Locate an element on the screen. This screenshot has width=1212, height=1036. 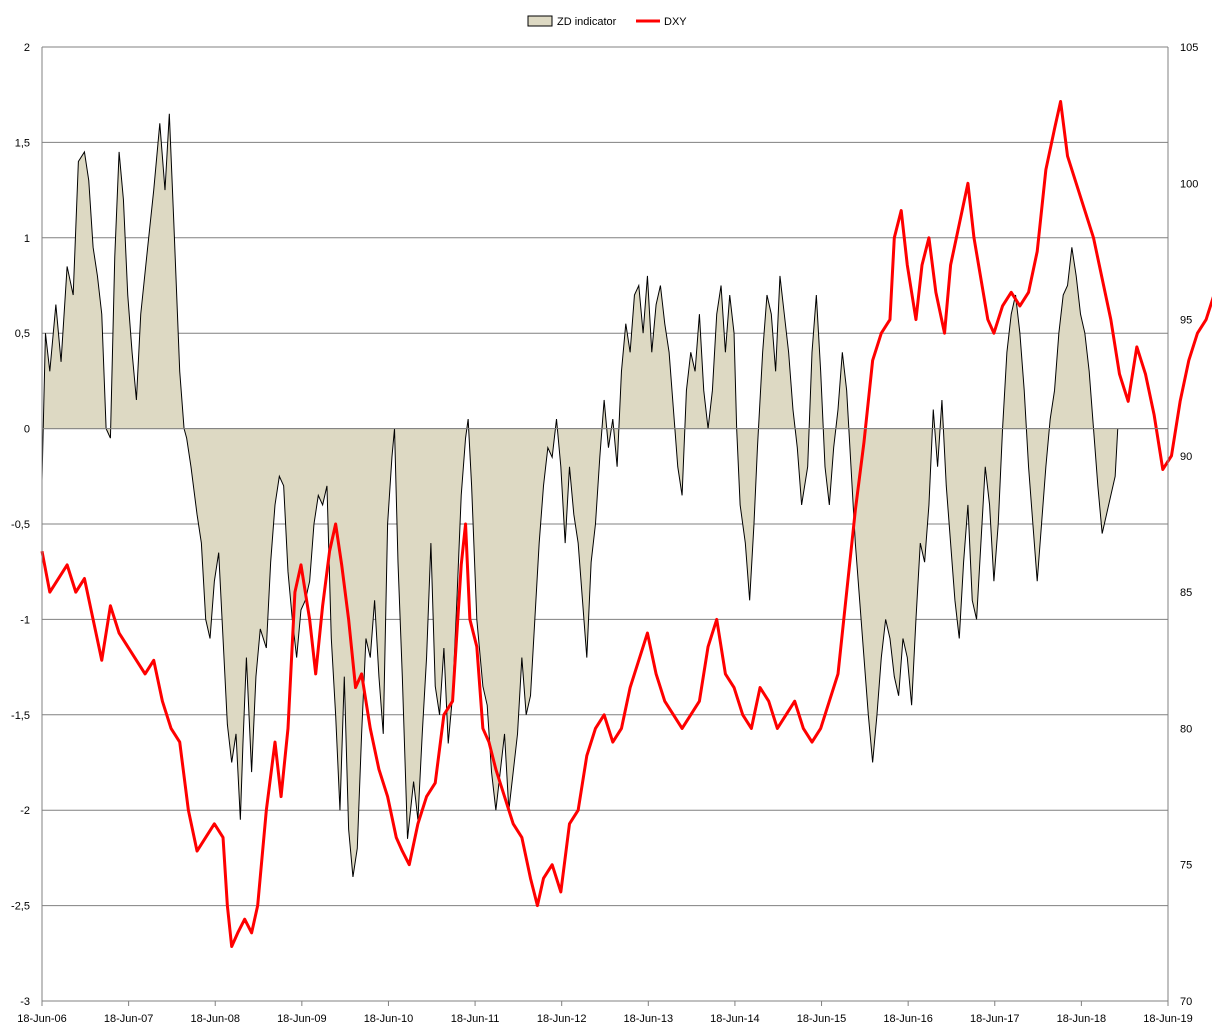
x-tick-label: 18-Jun-17 is located at coordinates (995, 1019).